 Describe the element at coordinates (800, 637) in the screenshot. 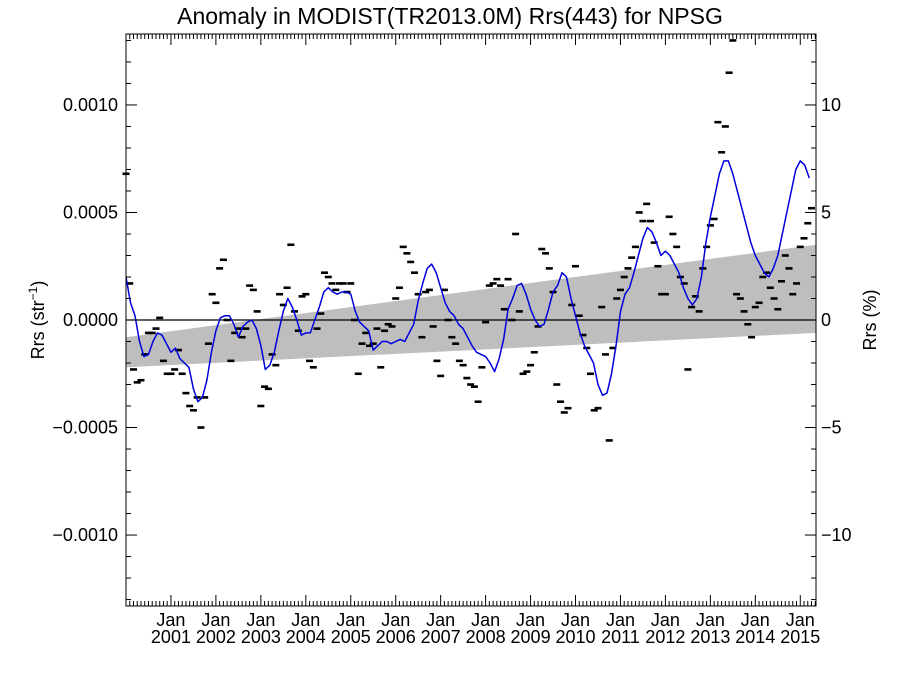

I see `date-year-label: 2015` at that location.